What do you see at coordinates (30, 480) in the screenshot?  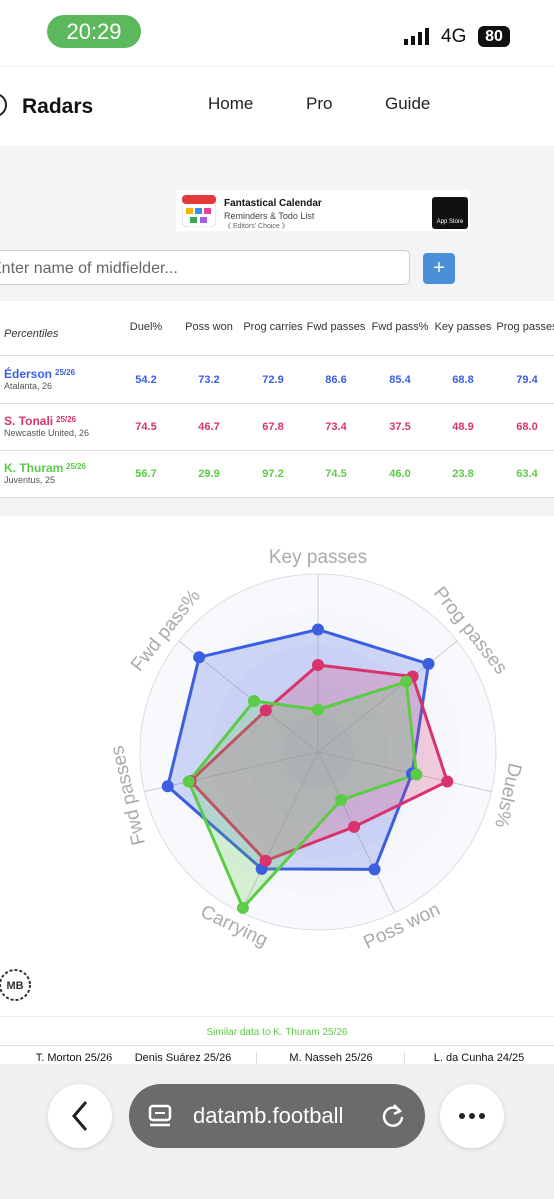 I see `player-team: Juventus, 25` at bounding box center [30, 480].